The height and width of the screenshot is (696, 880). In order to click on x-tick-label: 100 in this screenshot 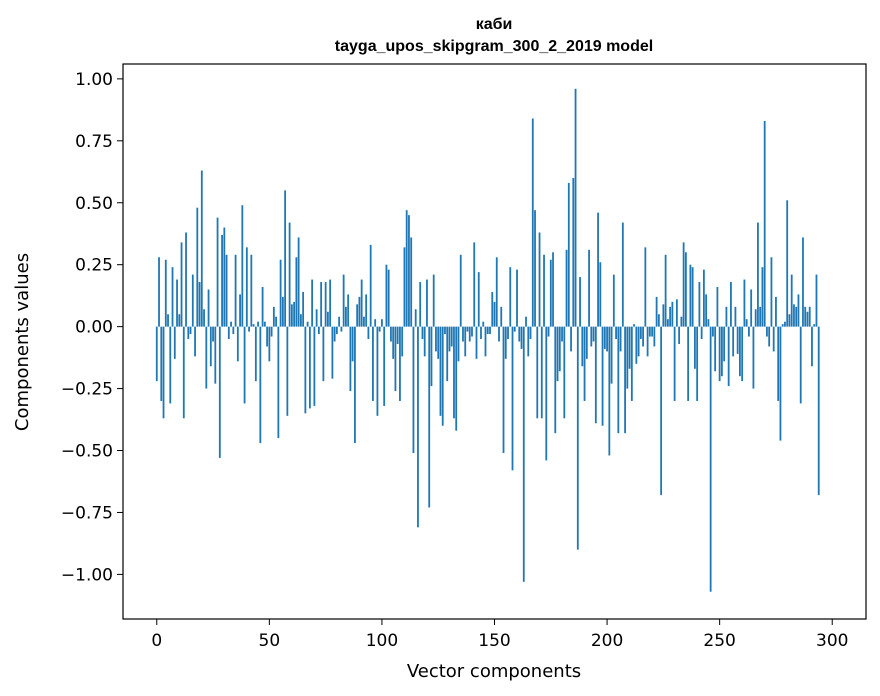, I will do `click(382, 641)`.